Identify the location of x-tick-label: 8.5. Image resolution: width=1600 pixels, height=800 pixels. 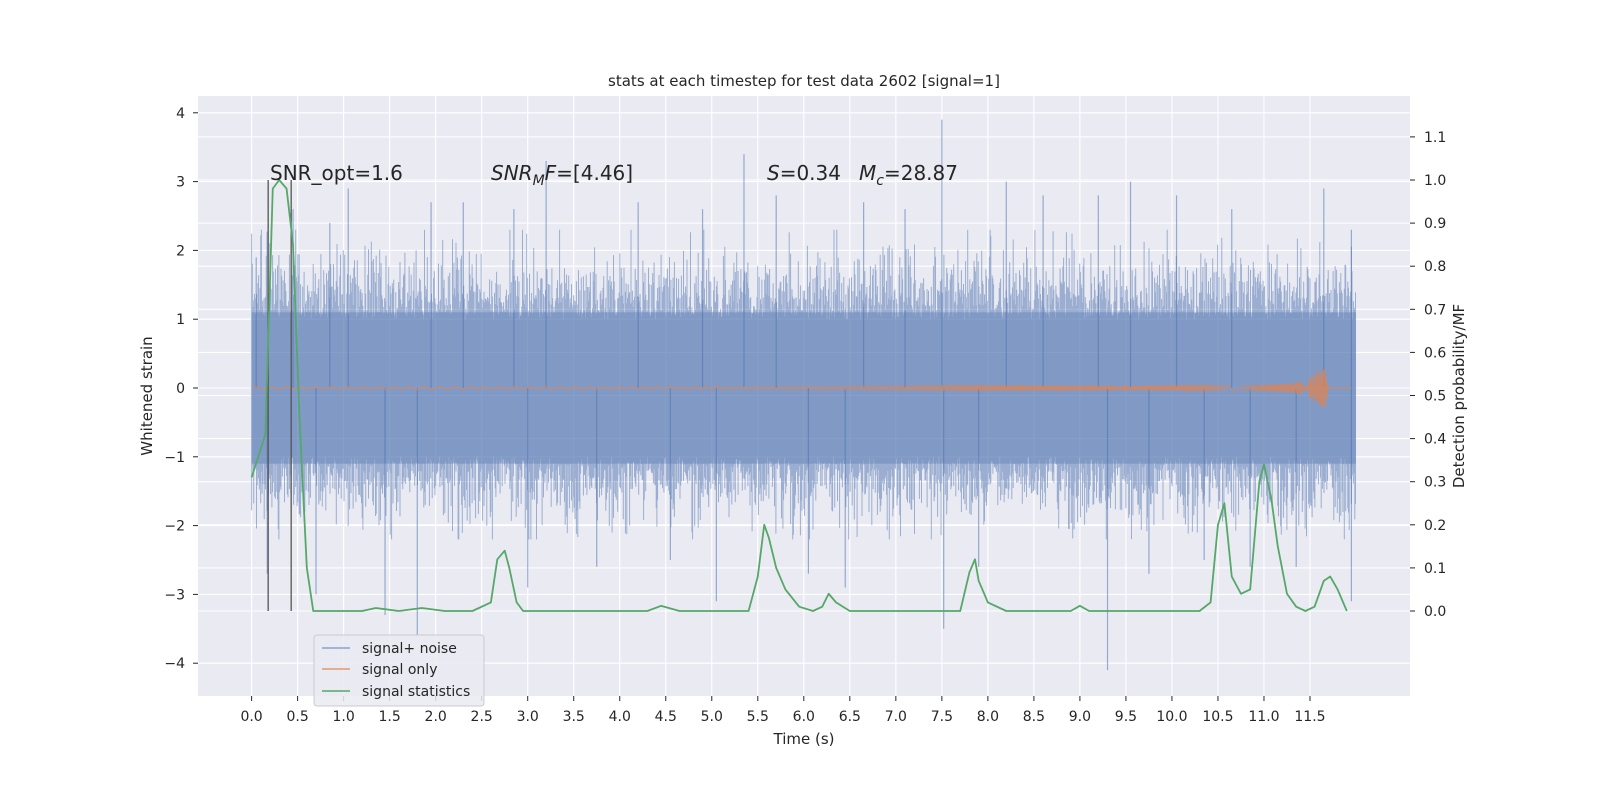
(1034, 717).